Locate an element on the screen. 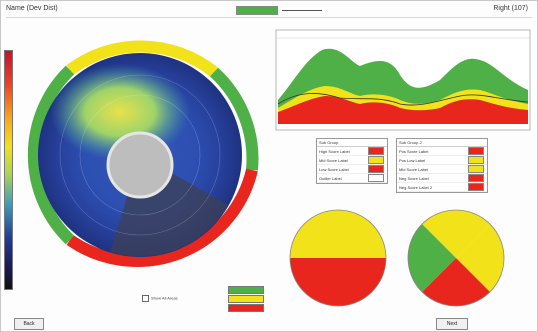 This screenshot has width=538, height=332. show-all-checkbox: Show All Areas is located at coordinates (160, 298).